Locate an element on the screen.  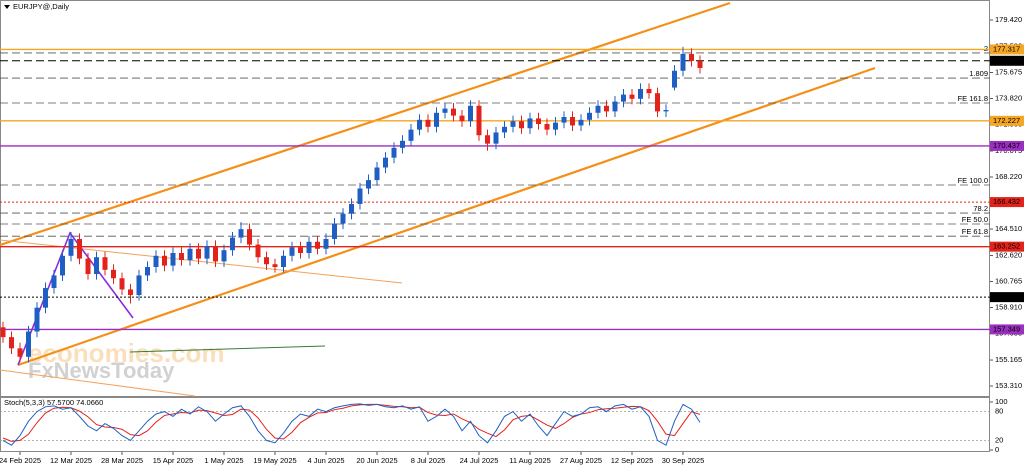
stoch-tick-label: 20 is located at coordinates (999, 439).